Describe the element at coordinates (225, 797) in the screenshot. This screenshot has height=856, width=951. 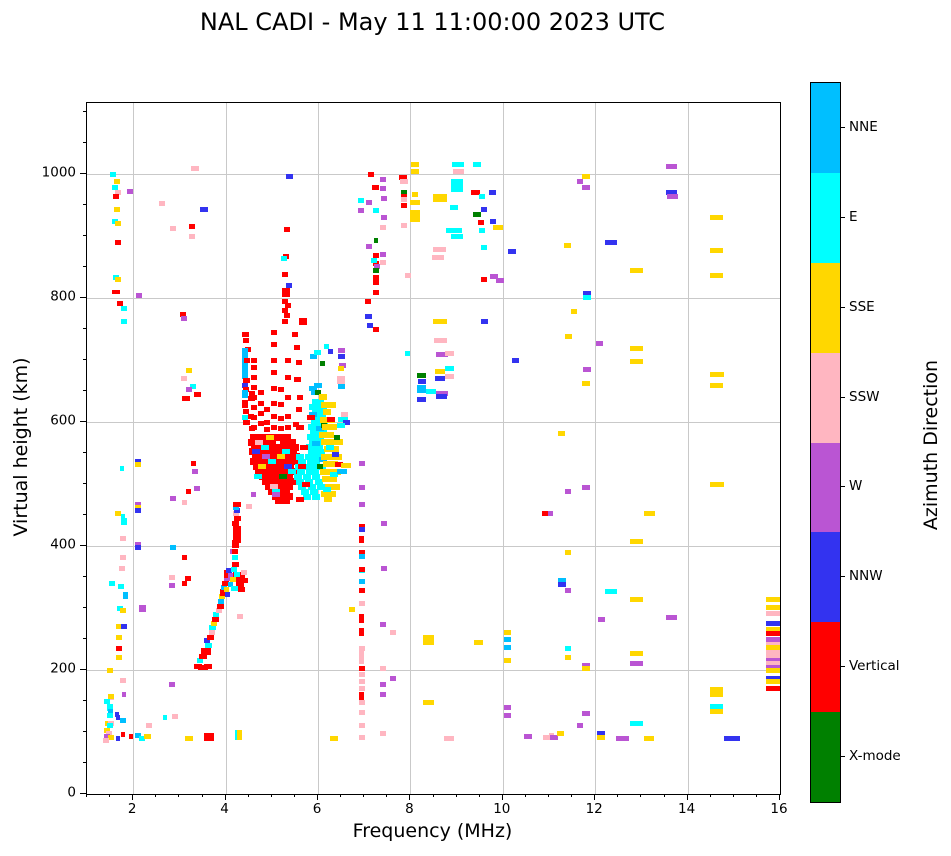
I see `x-tick-major` at that location.